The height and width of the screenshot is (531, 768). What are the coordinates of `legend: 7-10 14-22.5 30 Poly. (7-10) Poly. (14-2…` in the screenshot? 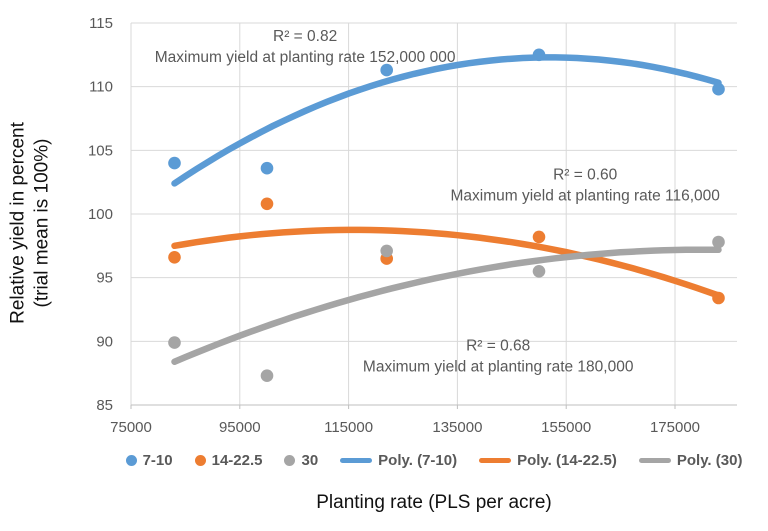 It's located at (433, 460).